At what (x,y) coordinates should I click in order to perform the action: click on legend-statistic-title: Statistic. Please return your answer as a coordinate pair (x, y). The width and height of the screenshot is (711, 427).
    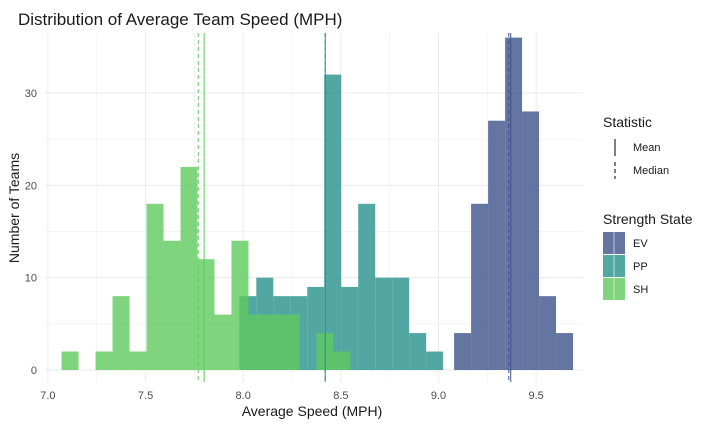
    Looking at the image, I should click on (627, 122).